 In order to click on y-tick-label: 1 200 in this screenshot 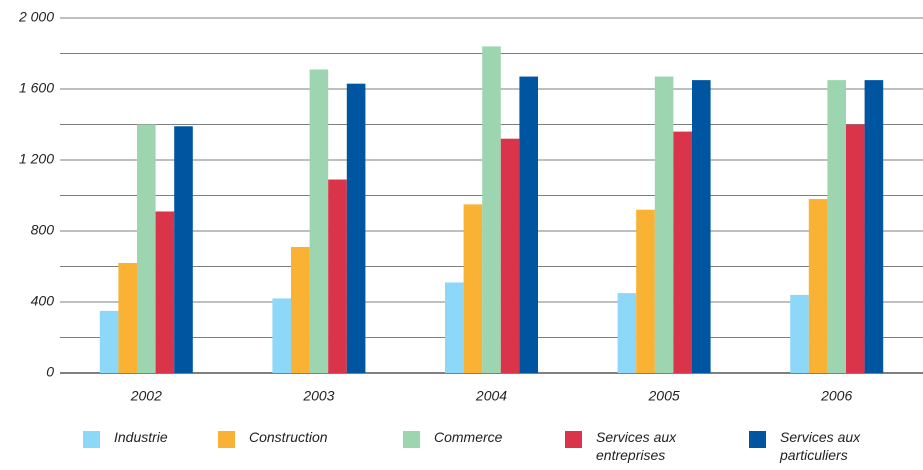, I will do `click(36, 159)`.